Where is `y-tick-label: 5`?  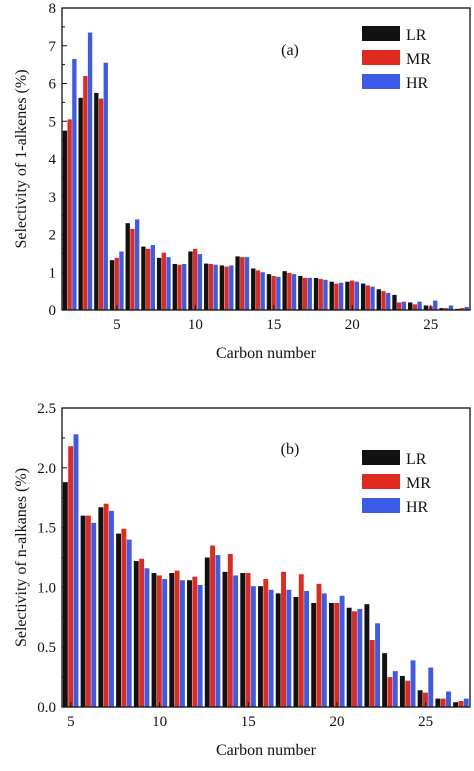 y-tick-label: 5 is located at coordinates (53, 122).